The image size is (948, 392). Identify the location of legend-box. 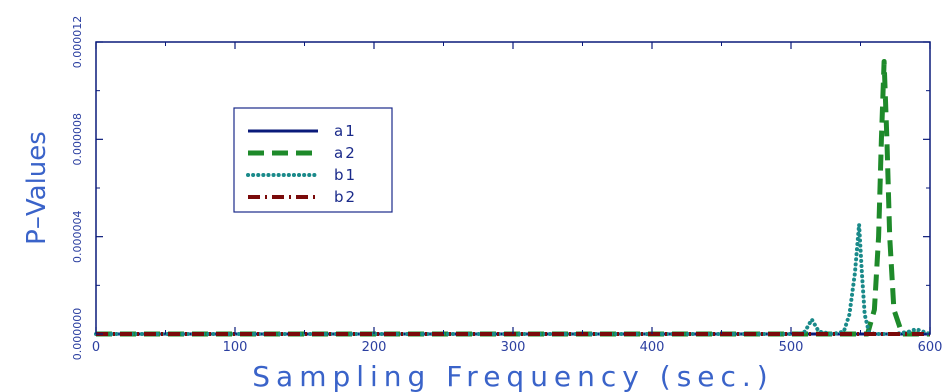
(313, 160).